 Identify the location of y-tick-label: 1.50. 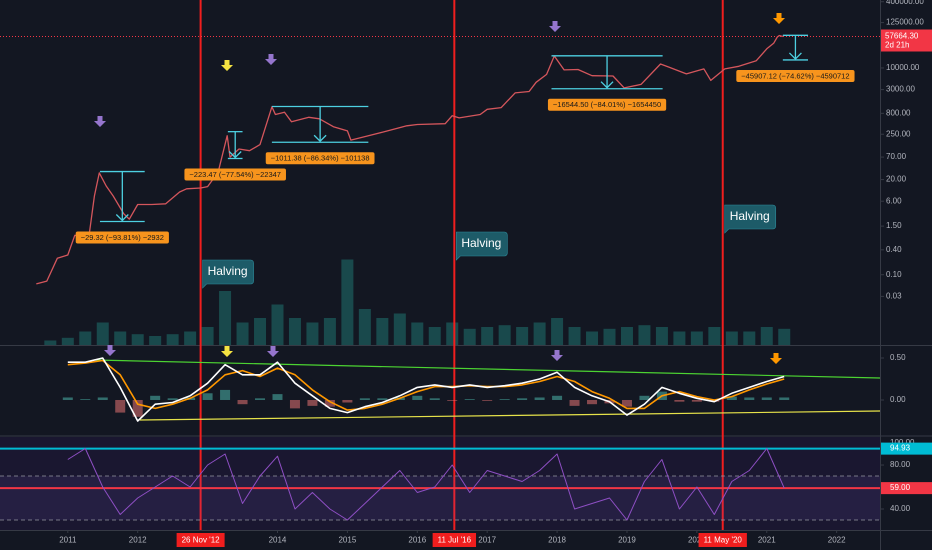
(894, 225).